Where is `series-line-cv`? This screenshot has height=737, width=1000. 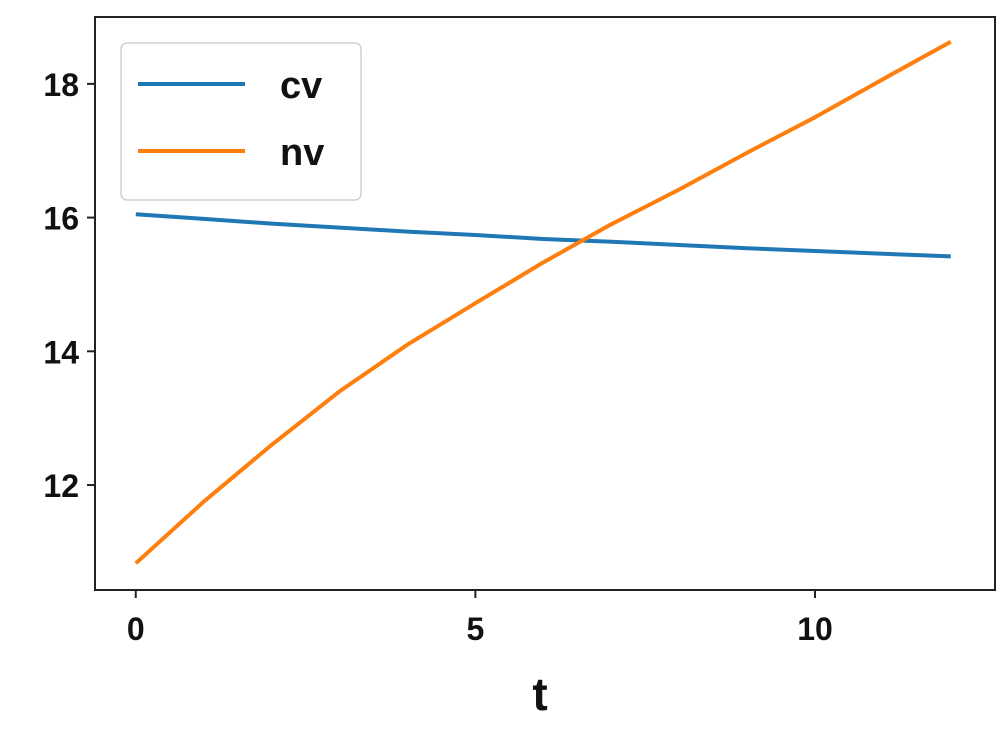 series-line-cv is located at coordinates (543, 235).